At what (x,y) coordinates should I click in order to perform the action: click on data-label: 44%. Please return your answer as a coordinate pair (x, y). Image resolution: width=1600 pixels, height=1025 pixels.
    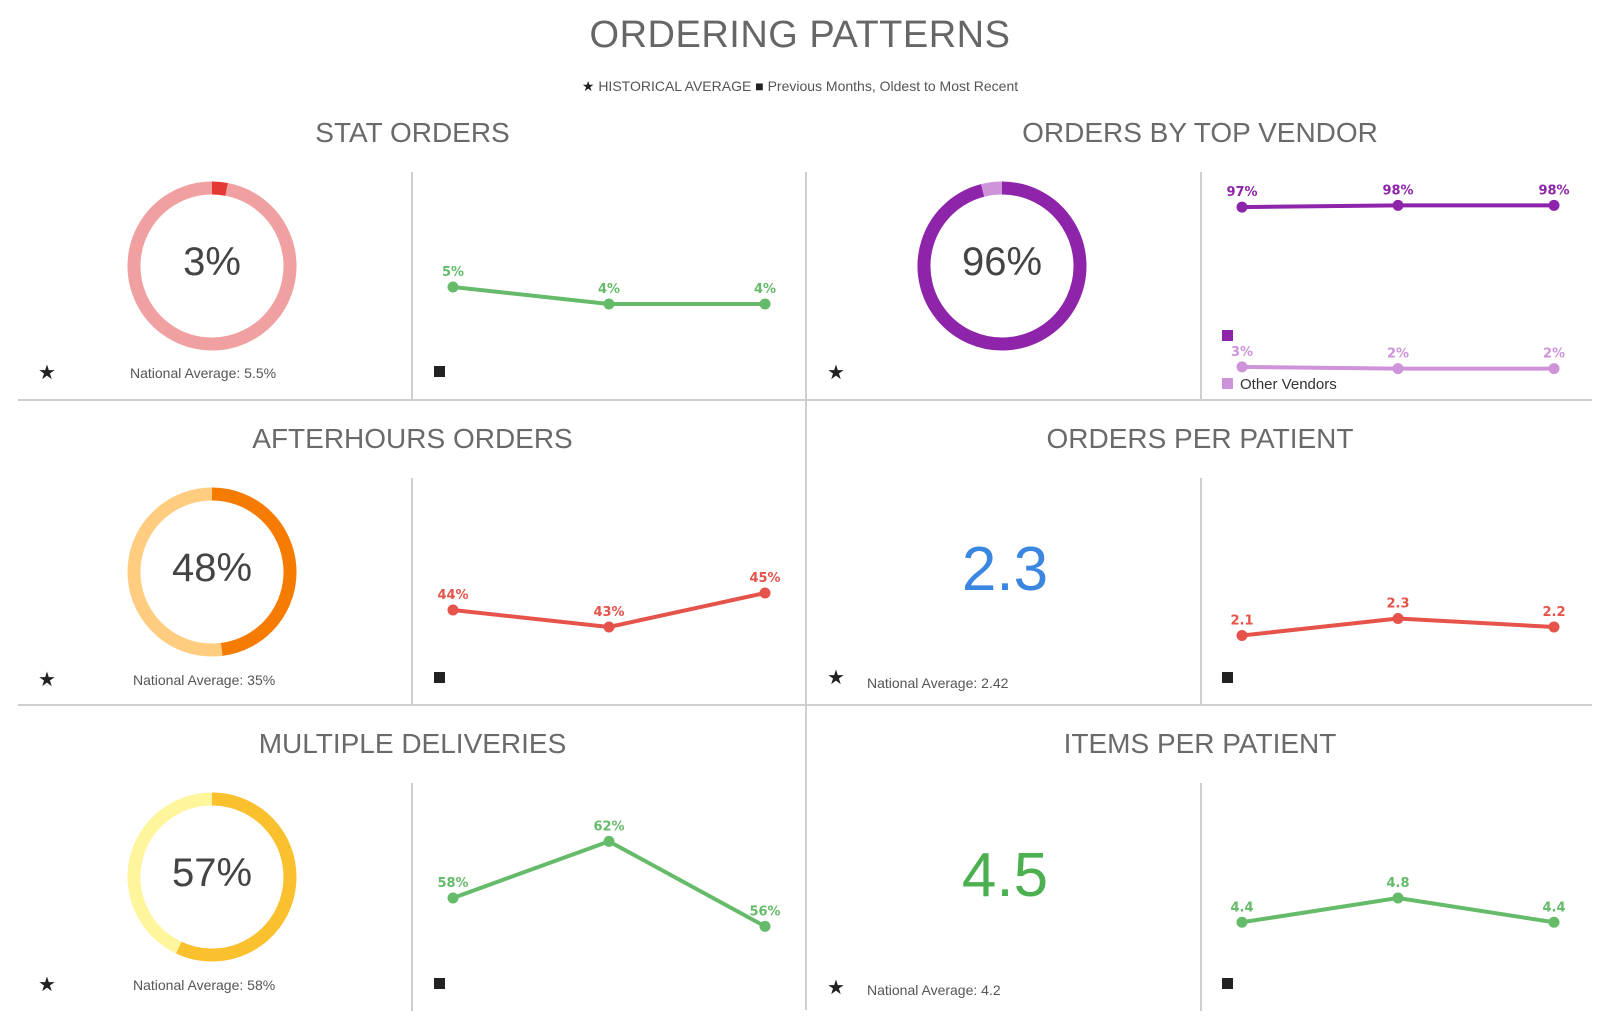
    Looking at the image, I should click on (452, 595).